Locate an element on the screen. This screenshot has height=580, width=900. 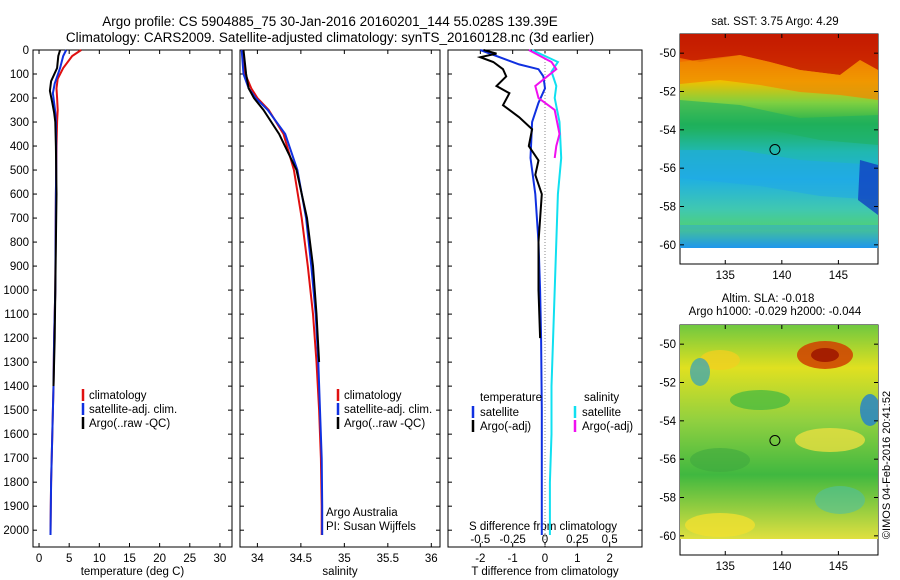
y-tick-label: 400 is located at coordinates (19, 147).